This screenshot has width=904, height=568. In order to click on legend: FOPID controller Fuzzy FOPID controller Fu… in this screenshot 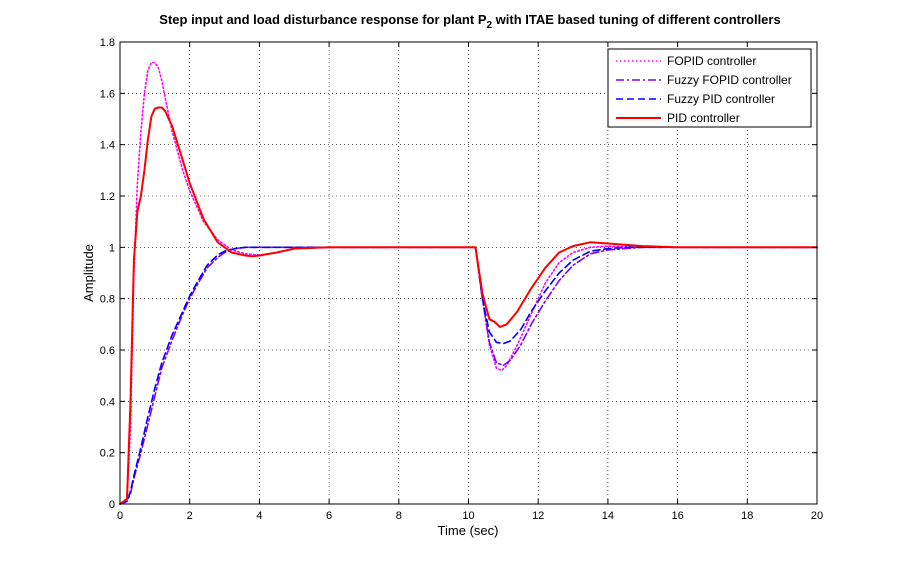, I will do `click(709, 88)`.